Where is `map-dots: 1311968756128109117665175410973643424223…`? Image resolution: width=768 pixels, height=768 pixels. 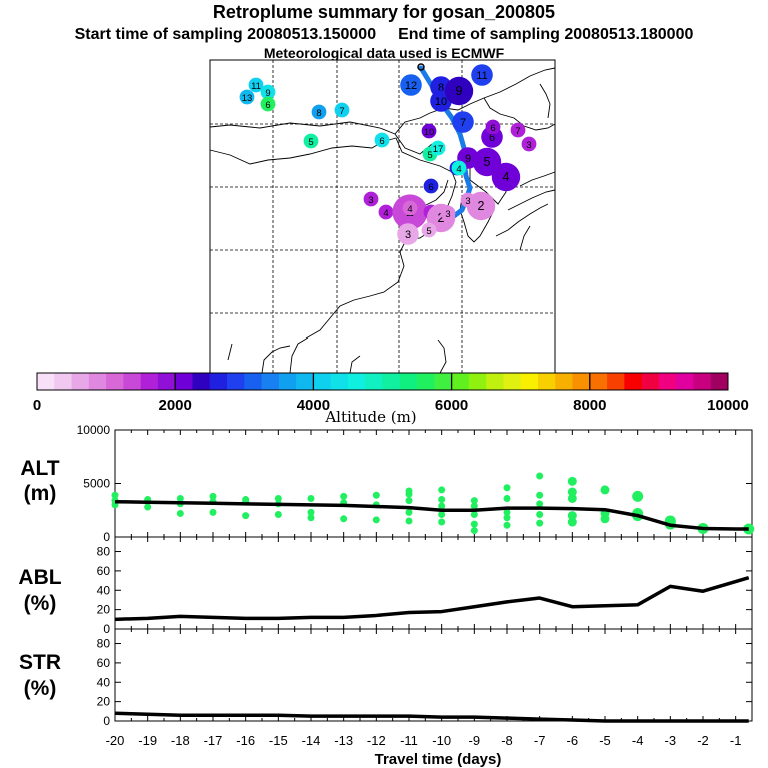 map-dots: 1311968756128109117665175410973643424223… is located at coordinates (388, 154).